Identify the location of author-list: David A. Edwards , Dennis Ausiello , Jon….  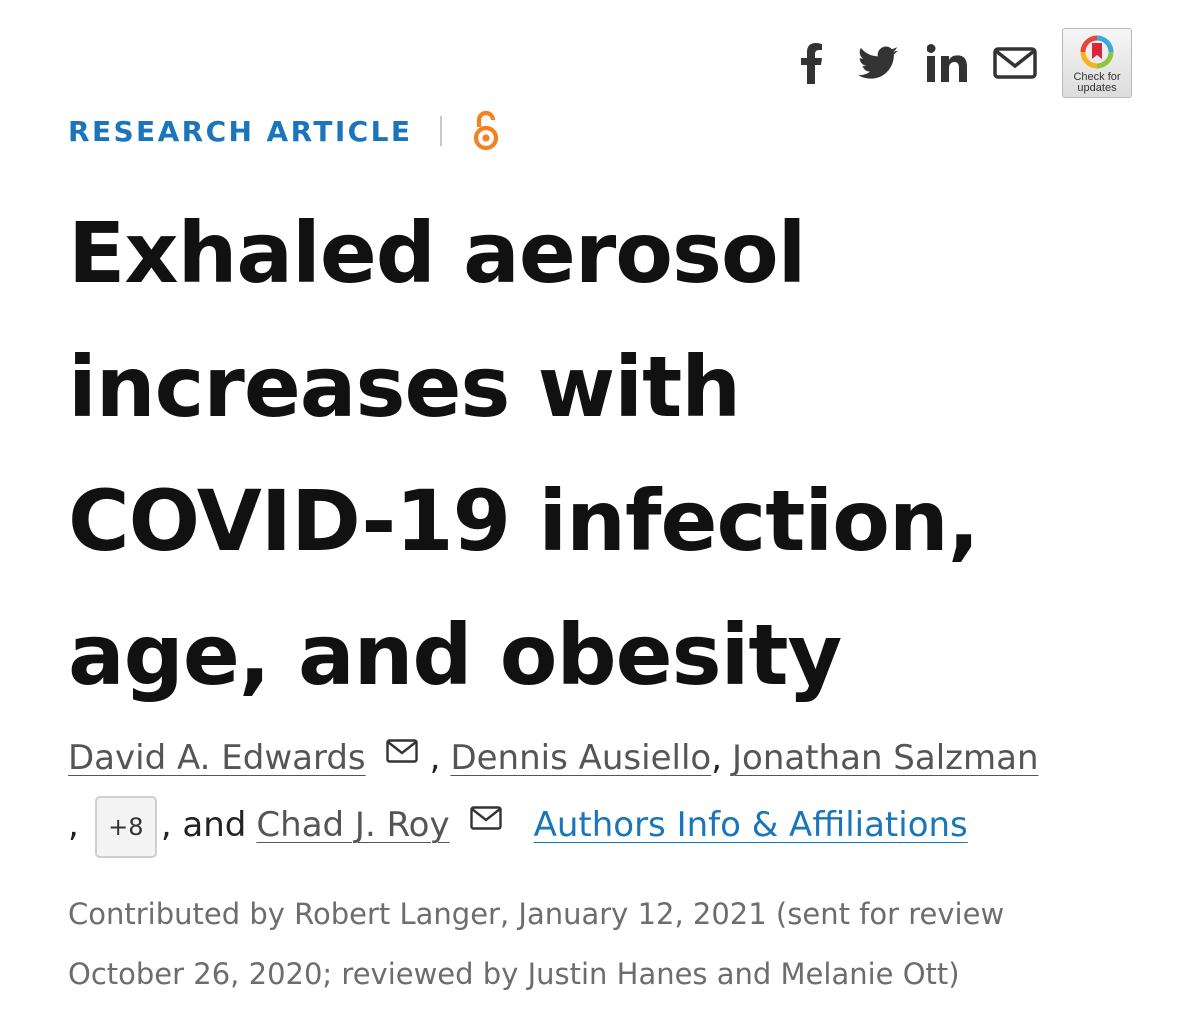
(613, 794).